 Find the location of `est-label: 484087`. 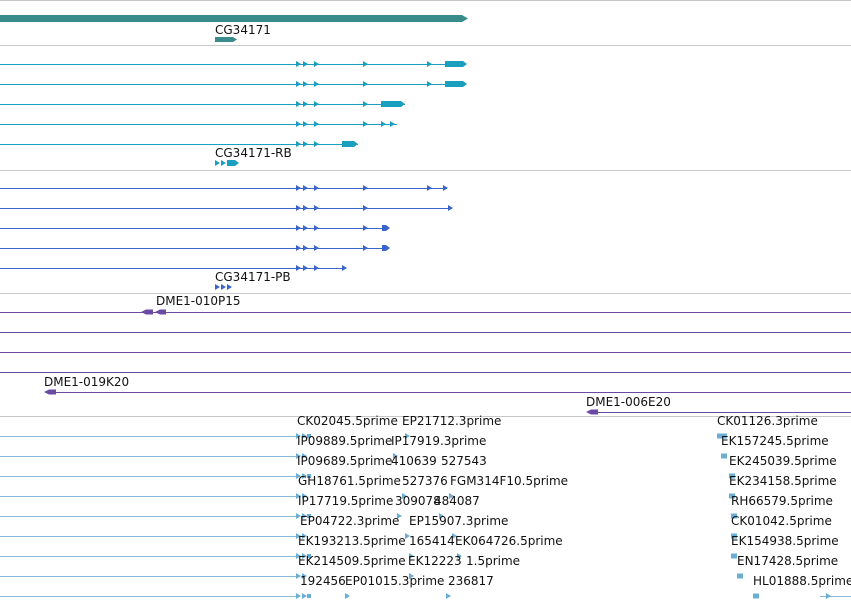

est-label: 484087 is located at coordinates (457, 501).